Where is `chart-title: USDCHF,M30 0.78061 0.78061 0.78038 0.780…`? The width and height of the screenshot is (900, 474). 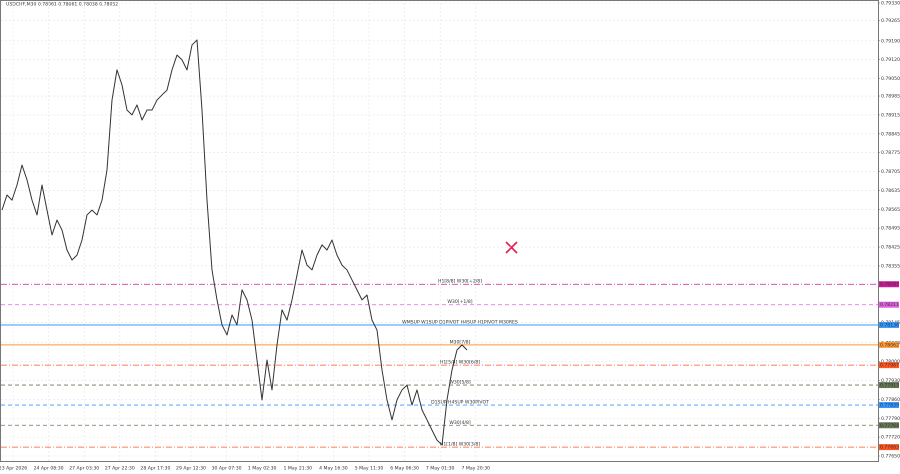 chart-title: USDCHF,M30 0.78061 0.78061 0.78038 0.780… is located at coordinates (62, 5).